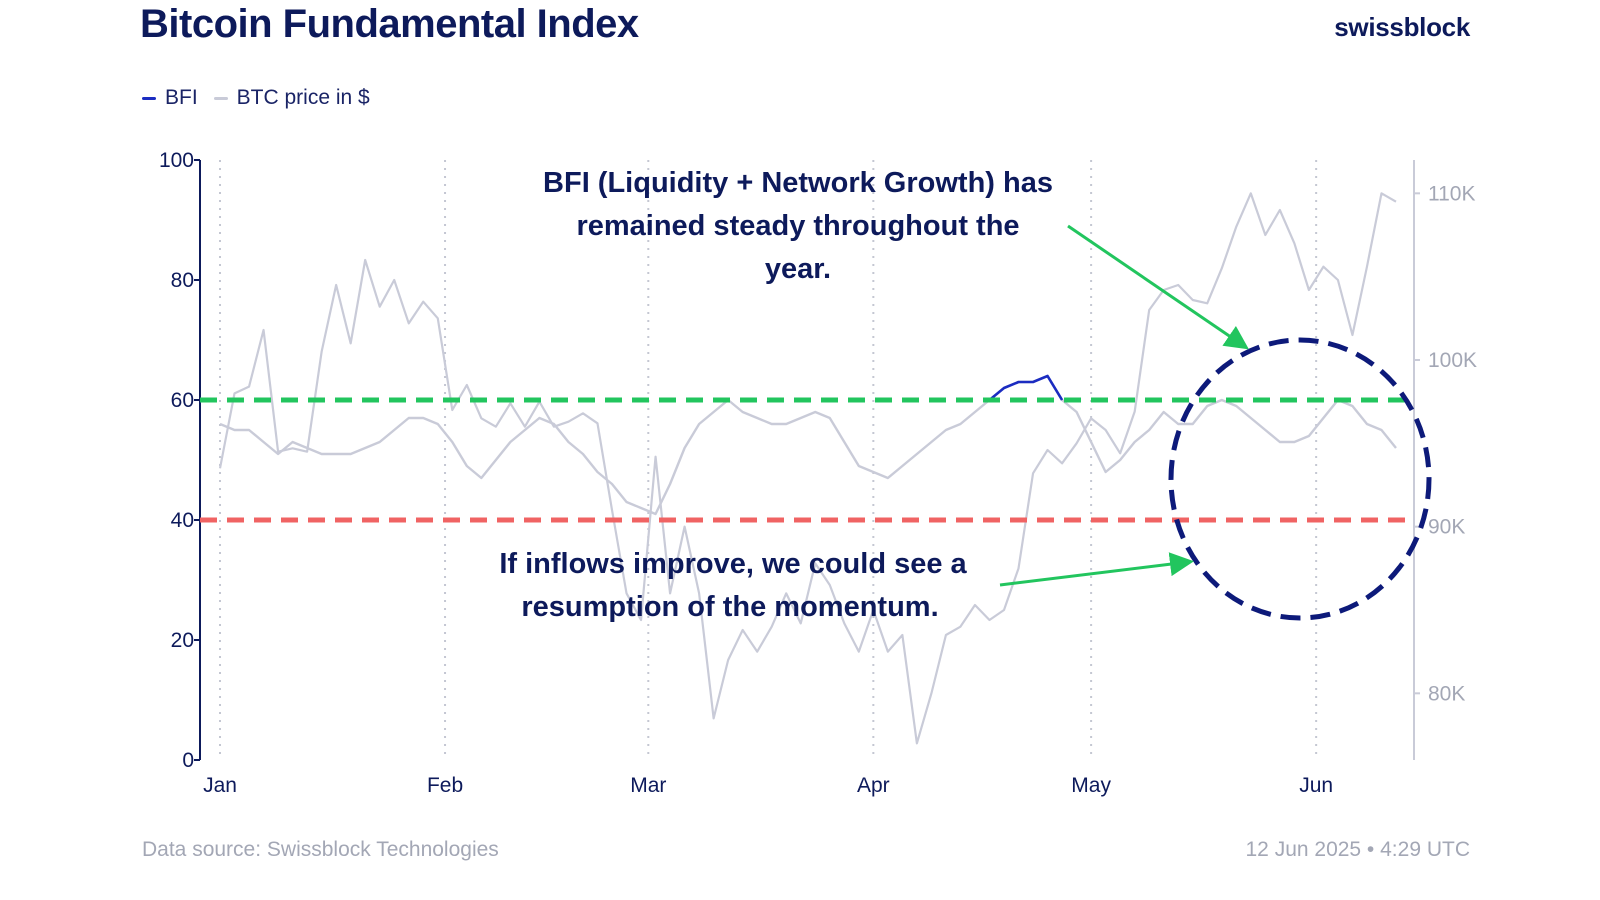  I want to click on highlight-overlay, so click(1215, 422).